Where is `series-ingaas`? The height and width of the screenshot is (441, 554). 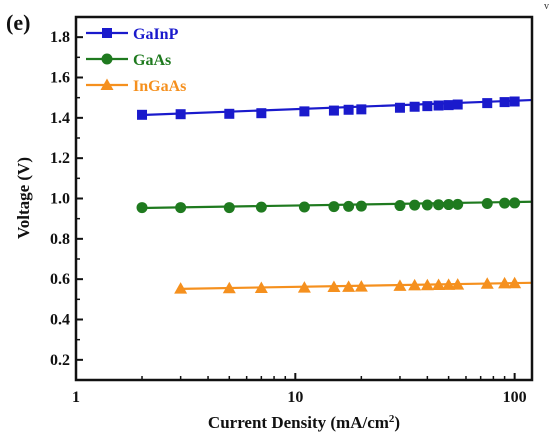 series-ingaas is located at coordinates (353, 285).